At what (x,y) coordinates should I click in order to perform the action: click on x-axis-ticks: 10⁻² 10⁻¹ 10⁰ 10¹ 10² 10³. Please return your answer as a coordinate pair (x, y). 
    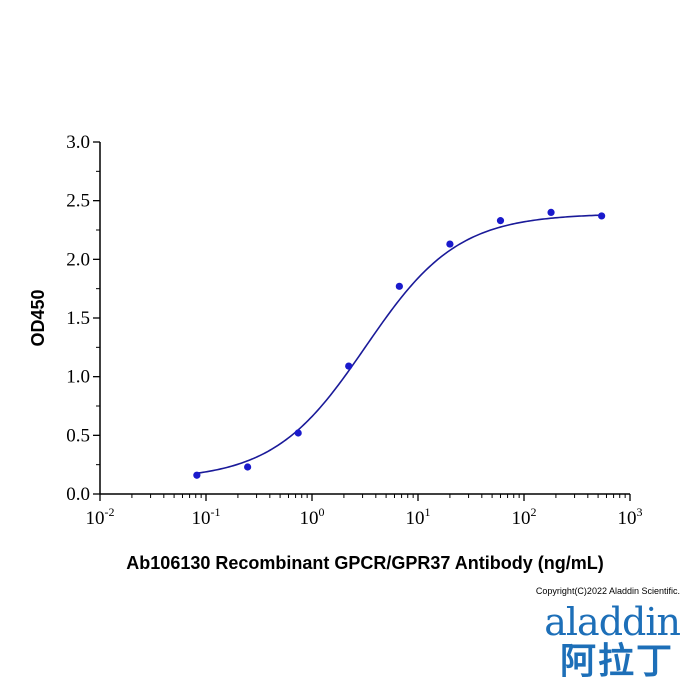
    Looking at the image, I should click on (364, 511).